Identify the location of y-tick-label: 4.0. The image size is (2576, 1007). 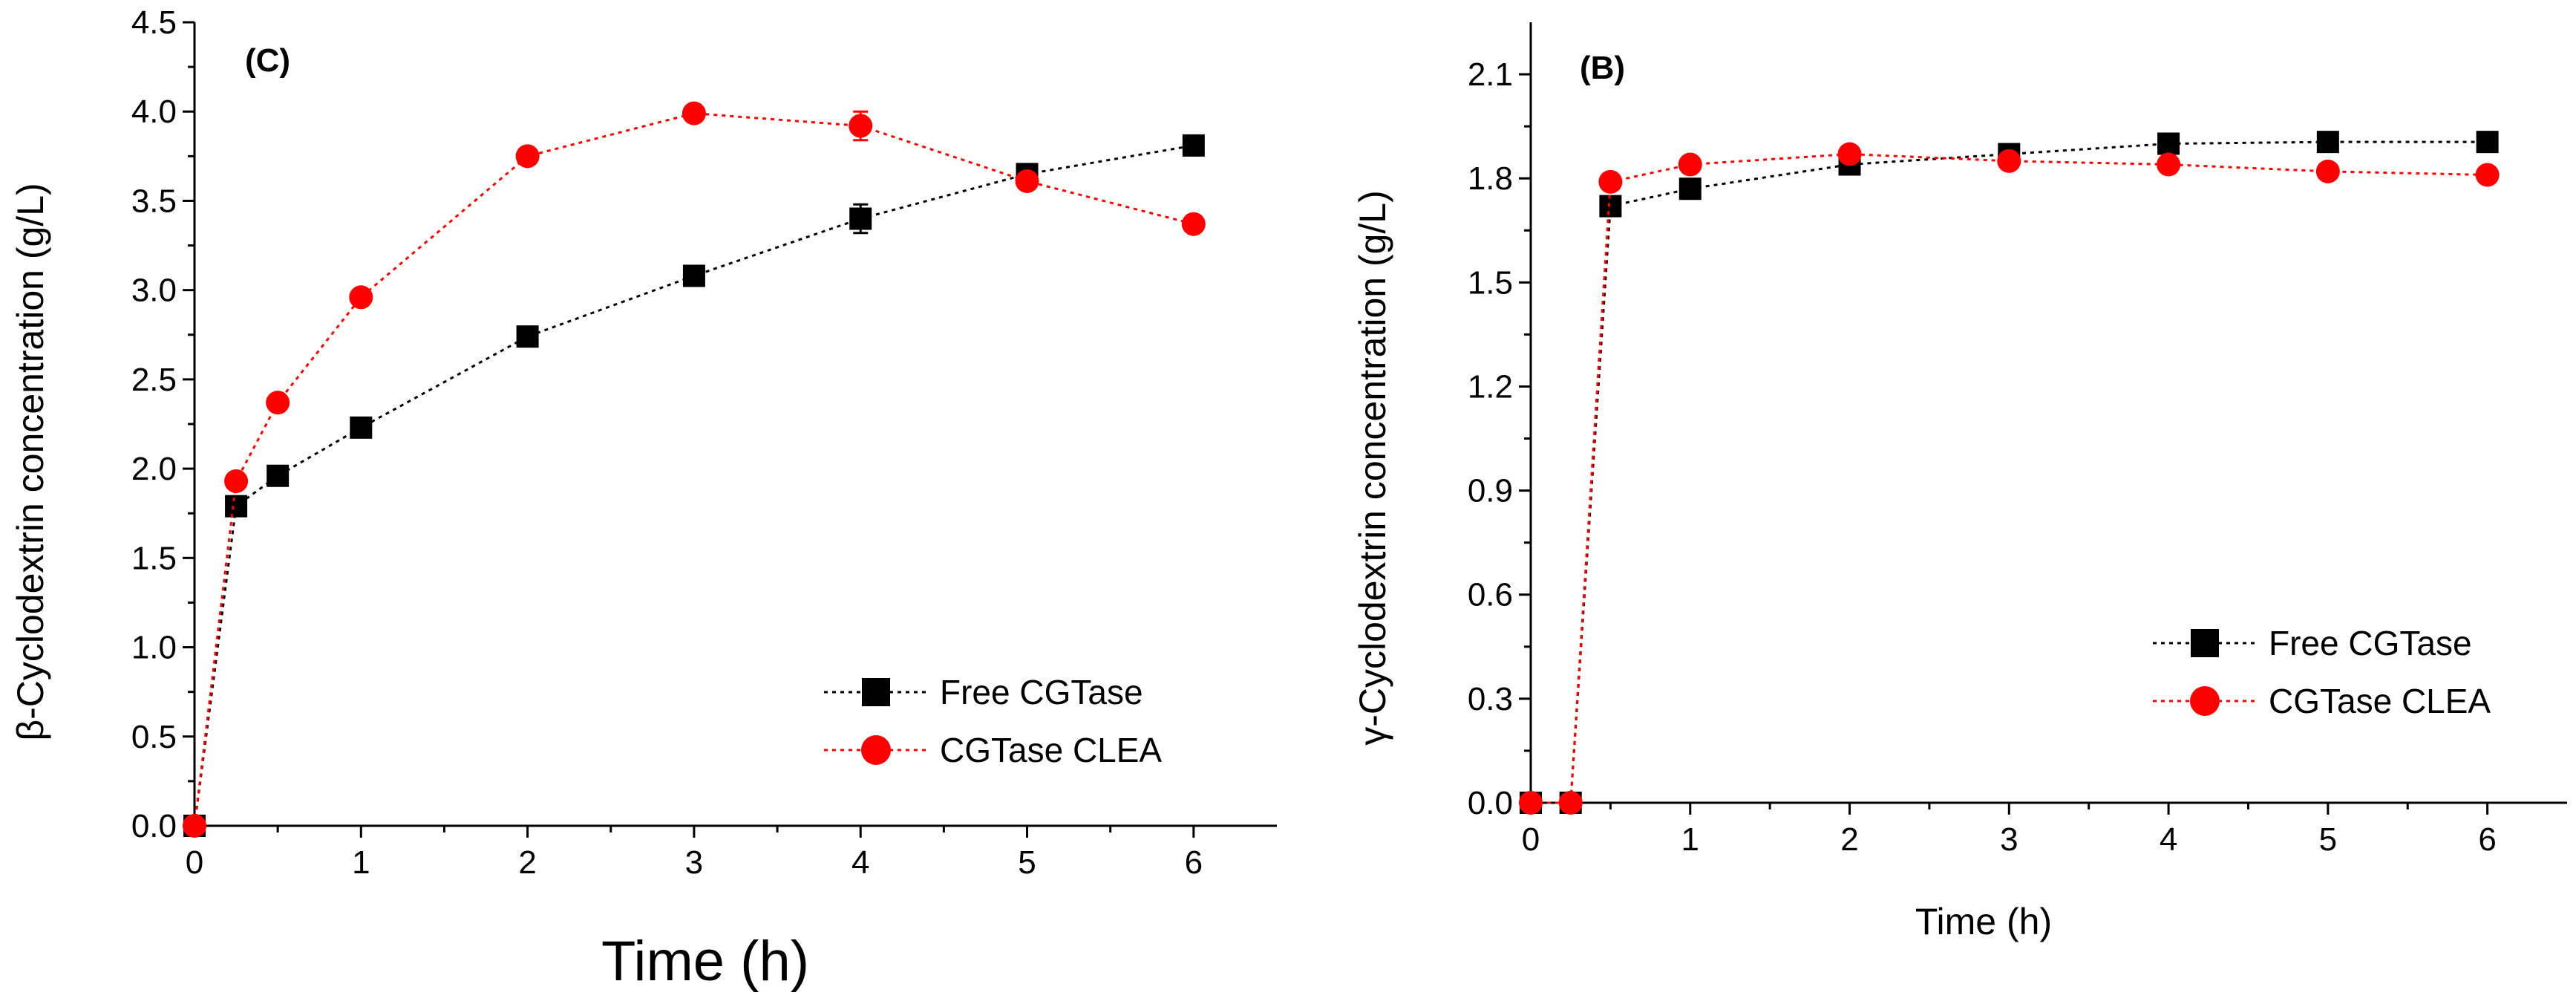
(154, 112).